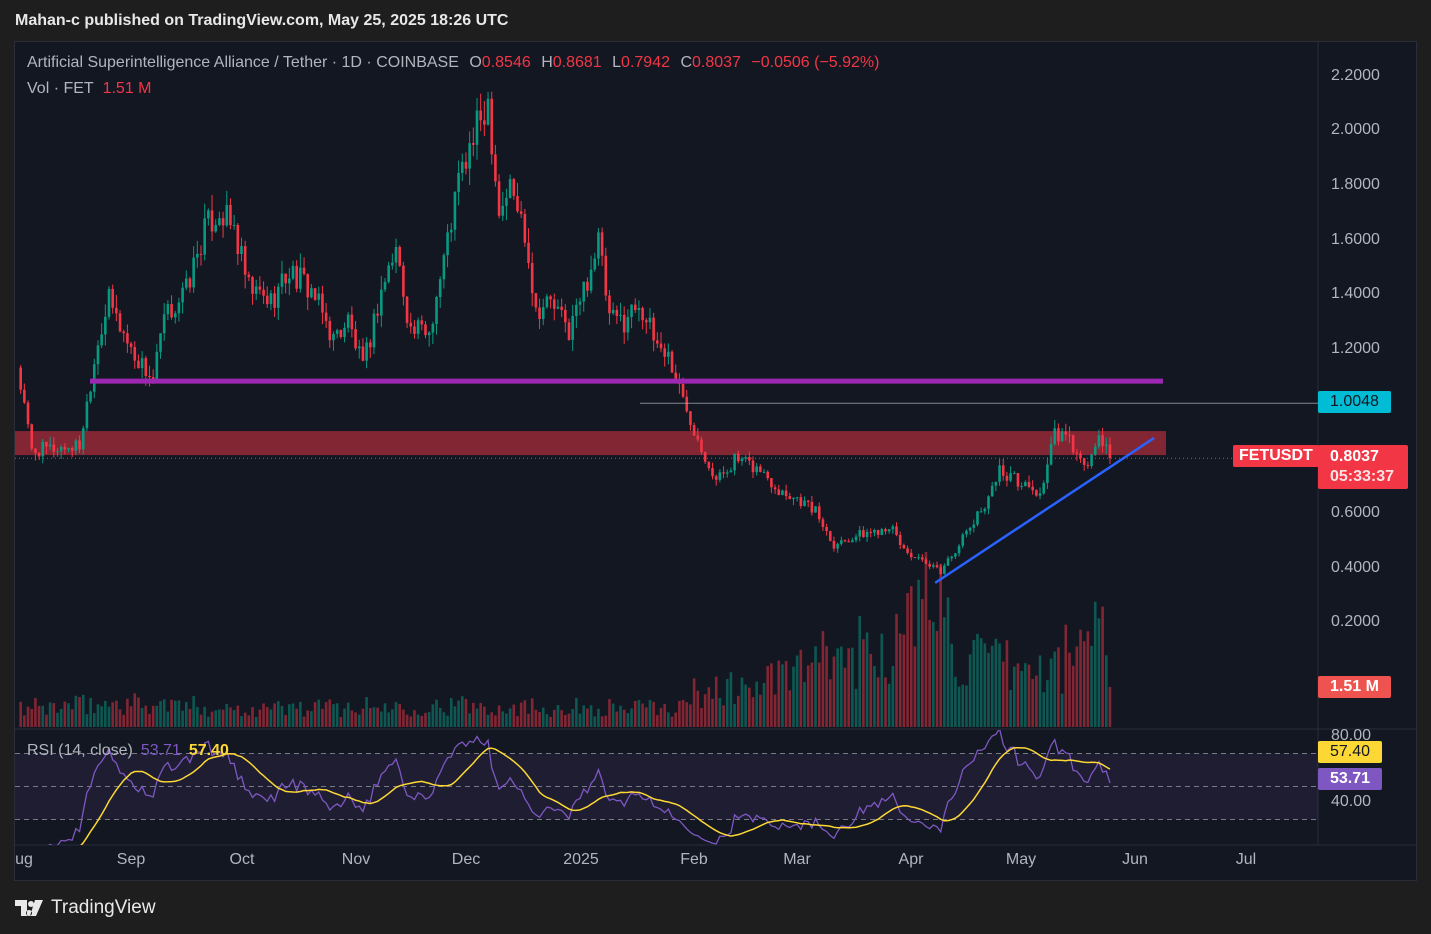 The width and height of the screenshot is (1431, 934). Describe the element at coordinates (1355, 184) in the screenshot. I see `price-axis-label: 1.8000` at that location.